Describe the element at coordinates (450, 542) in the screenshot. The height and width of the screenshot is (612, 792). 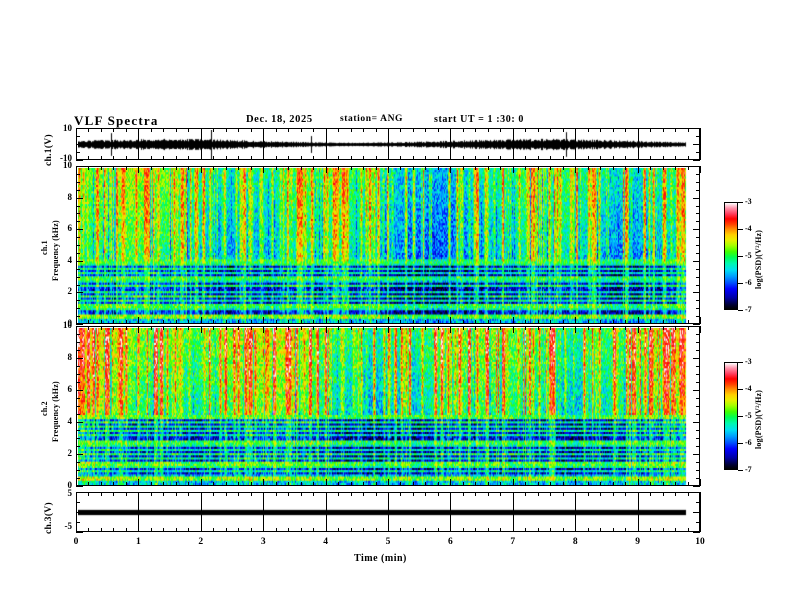
I see `x-tick-label: 6` at that location.